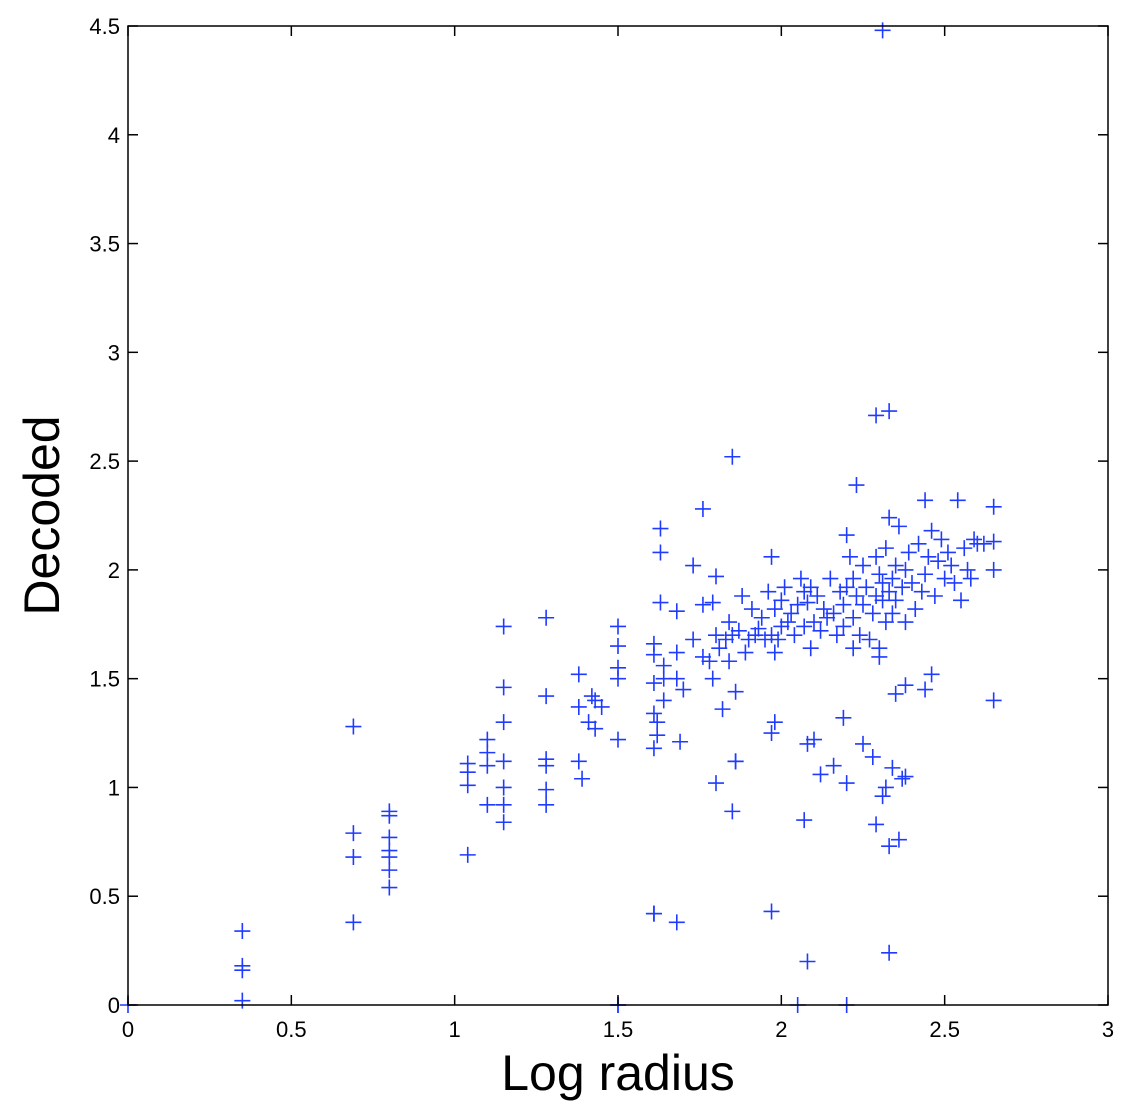 This screenshot has width=1128, height=1112. What do you see at coordinates (114, 570) in the screenshot?
I see `y-tick-label: 2` at bounding box center [114, 570].